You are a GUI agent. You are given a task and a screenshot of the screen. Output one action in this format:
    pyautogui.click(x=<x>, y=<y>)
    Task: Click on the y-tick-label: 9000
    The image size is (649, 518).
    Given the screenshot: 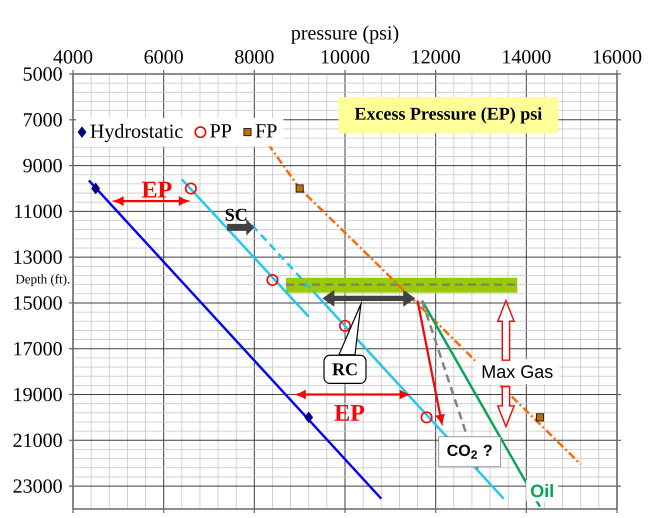 What is the action you would take?
    pyautogui.click(x=42, y=165)
    